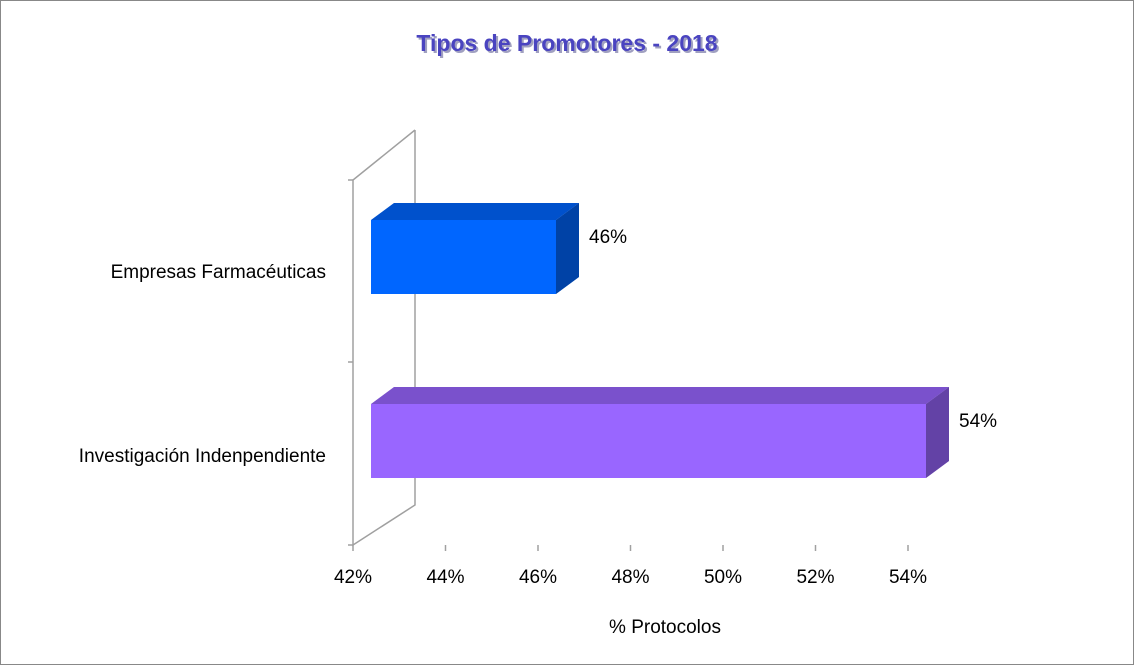 The width and height of the screenshot is (1134, 665). I want to click on x-axis-title: % Protocolos, so click(665, 627).